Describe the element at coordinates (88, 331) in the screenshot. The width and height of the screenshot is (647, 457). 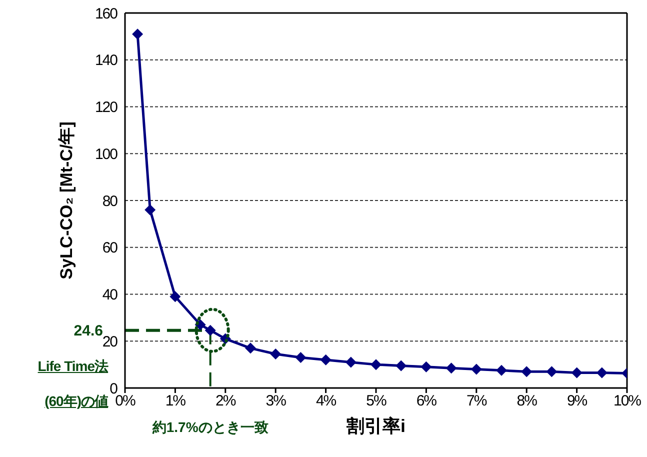
I see `ref-line-label: 24.6` at that location.